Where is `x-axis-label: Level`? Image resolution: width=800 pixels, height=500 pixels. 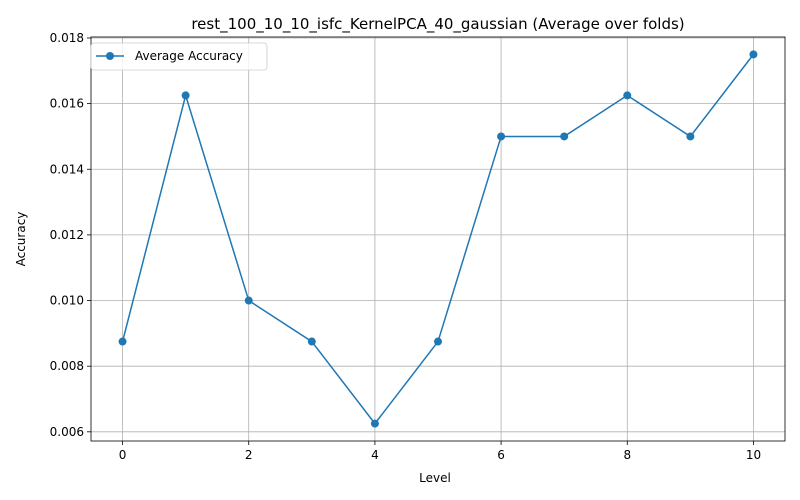
x-axis-label: Level is located at coordinates (435, 478).